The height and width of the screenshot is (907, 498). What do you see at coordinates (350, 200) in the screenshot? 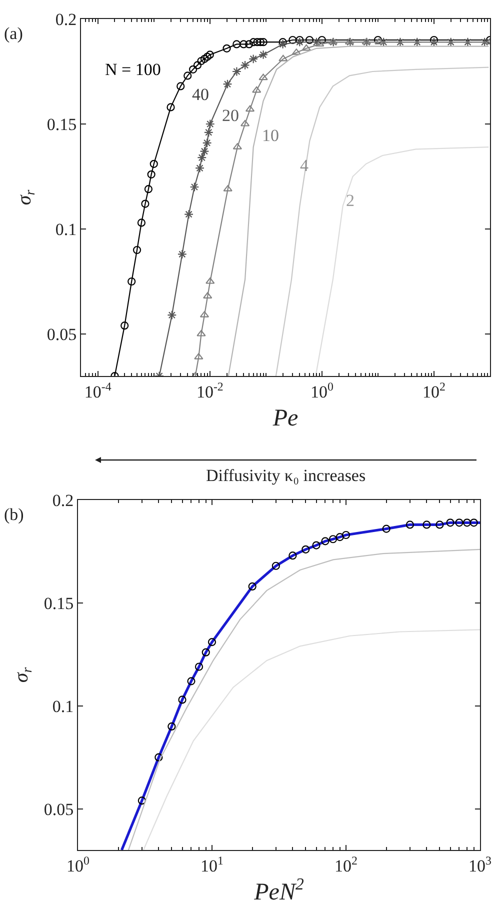
I see `annotation: 2` at bounding box center [350, 200].